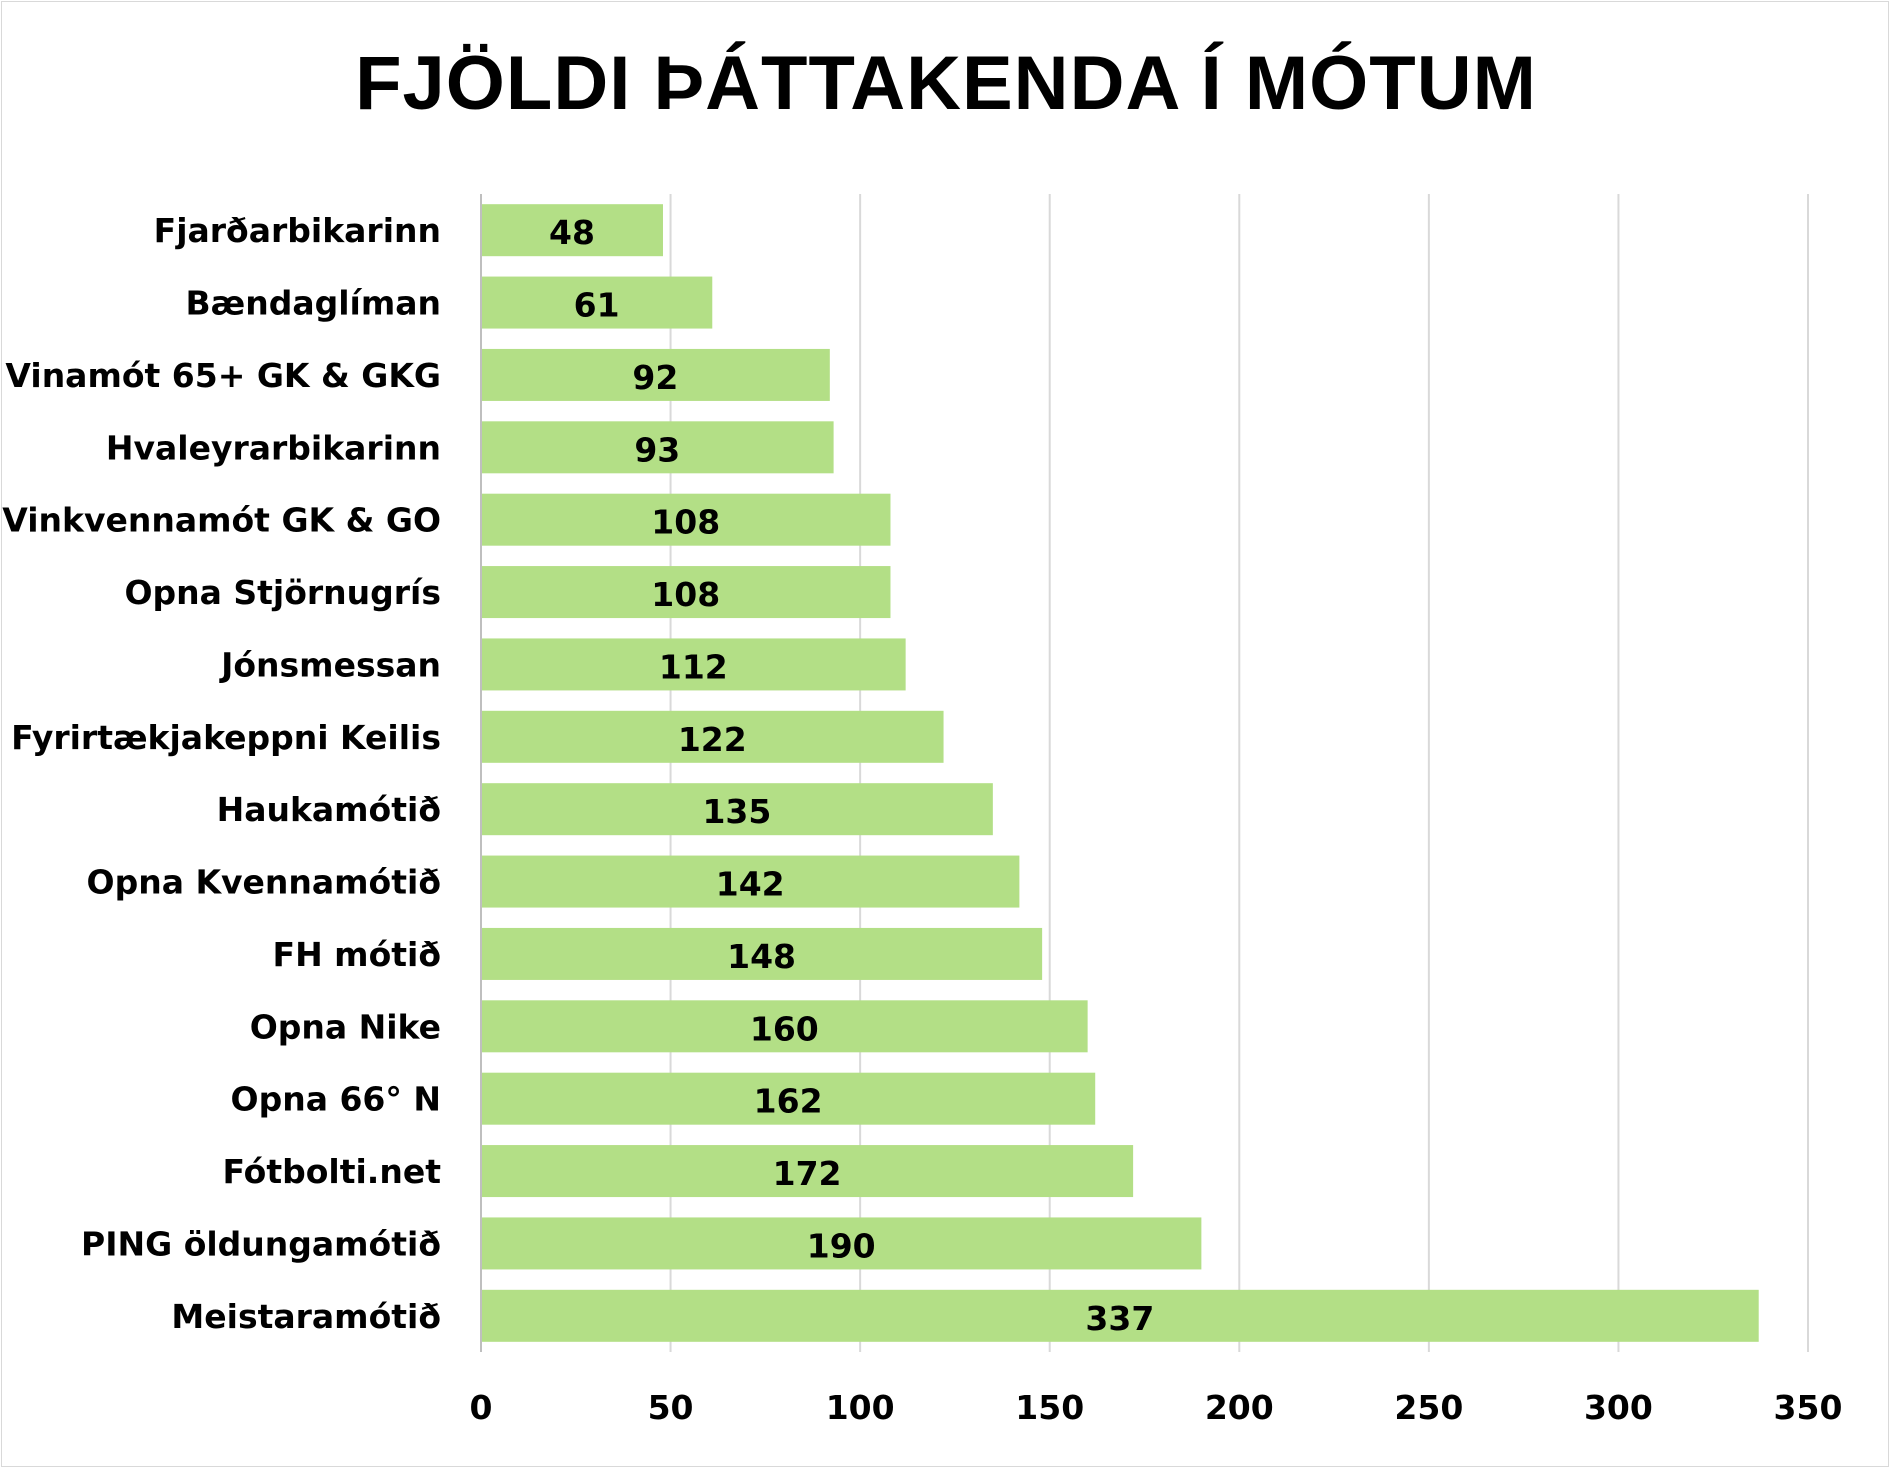 This screenshot has width=1892, height=1470. I want to click on data-label: 135, so click(736, 811).